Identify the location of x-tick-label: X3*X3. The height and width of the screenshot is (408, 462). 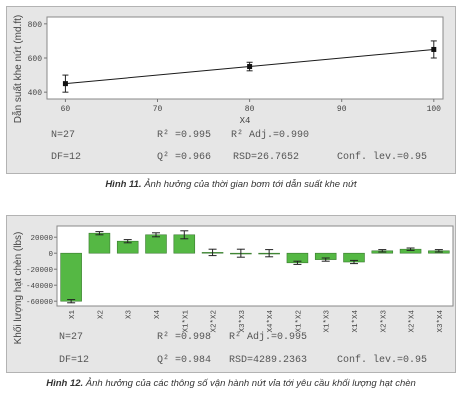
(243, 321).